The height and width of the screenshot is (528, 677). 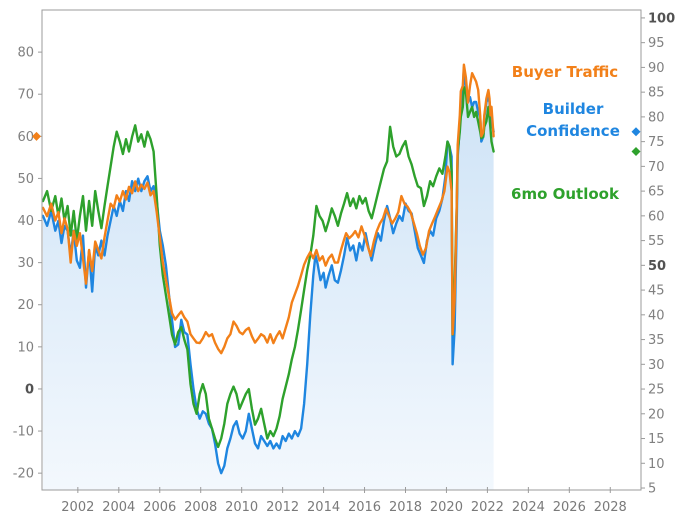 What do you see at coordinates (405, 507) in the screenshot?
I see `x-axis-tick-label: 2018` at bounding box center [405, 507].